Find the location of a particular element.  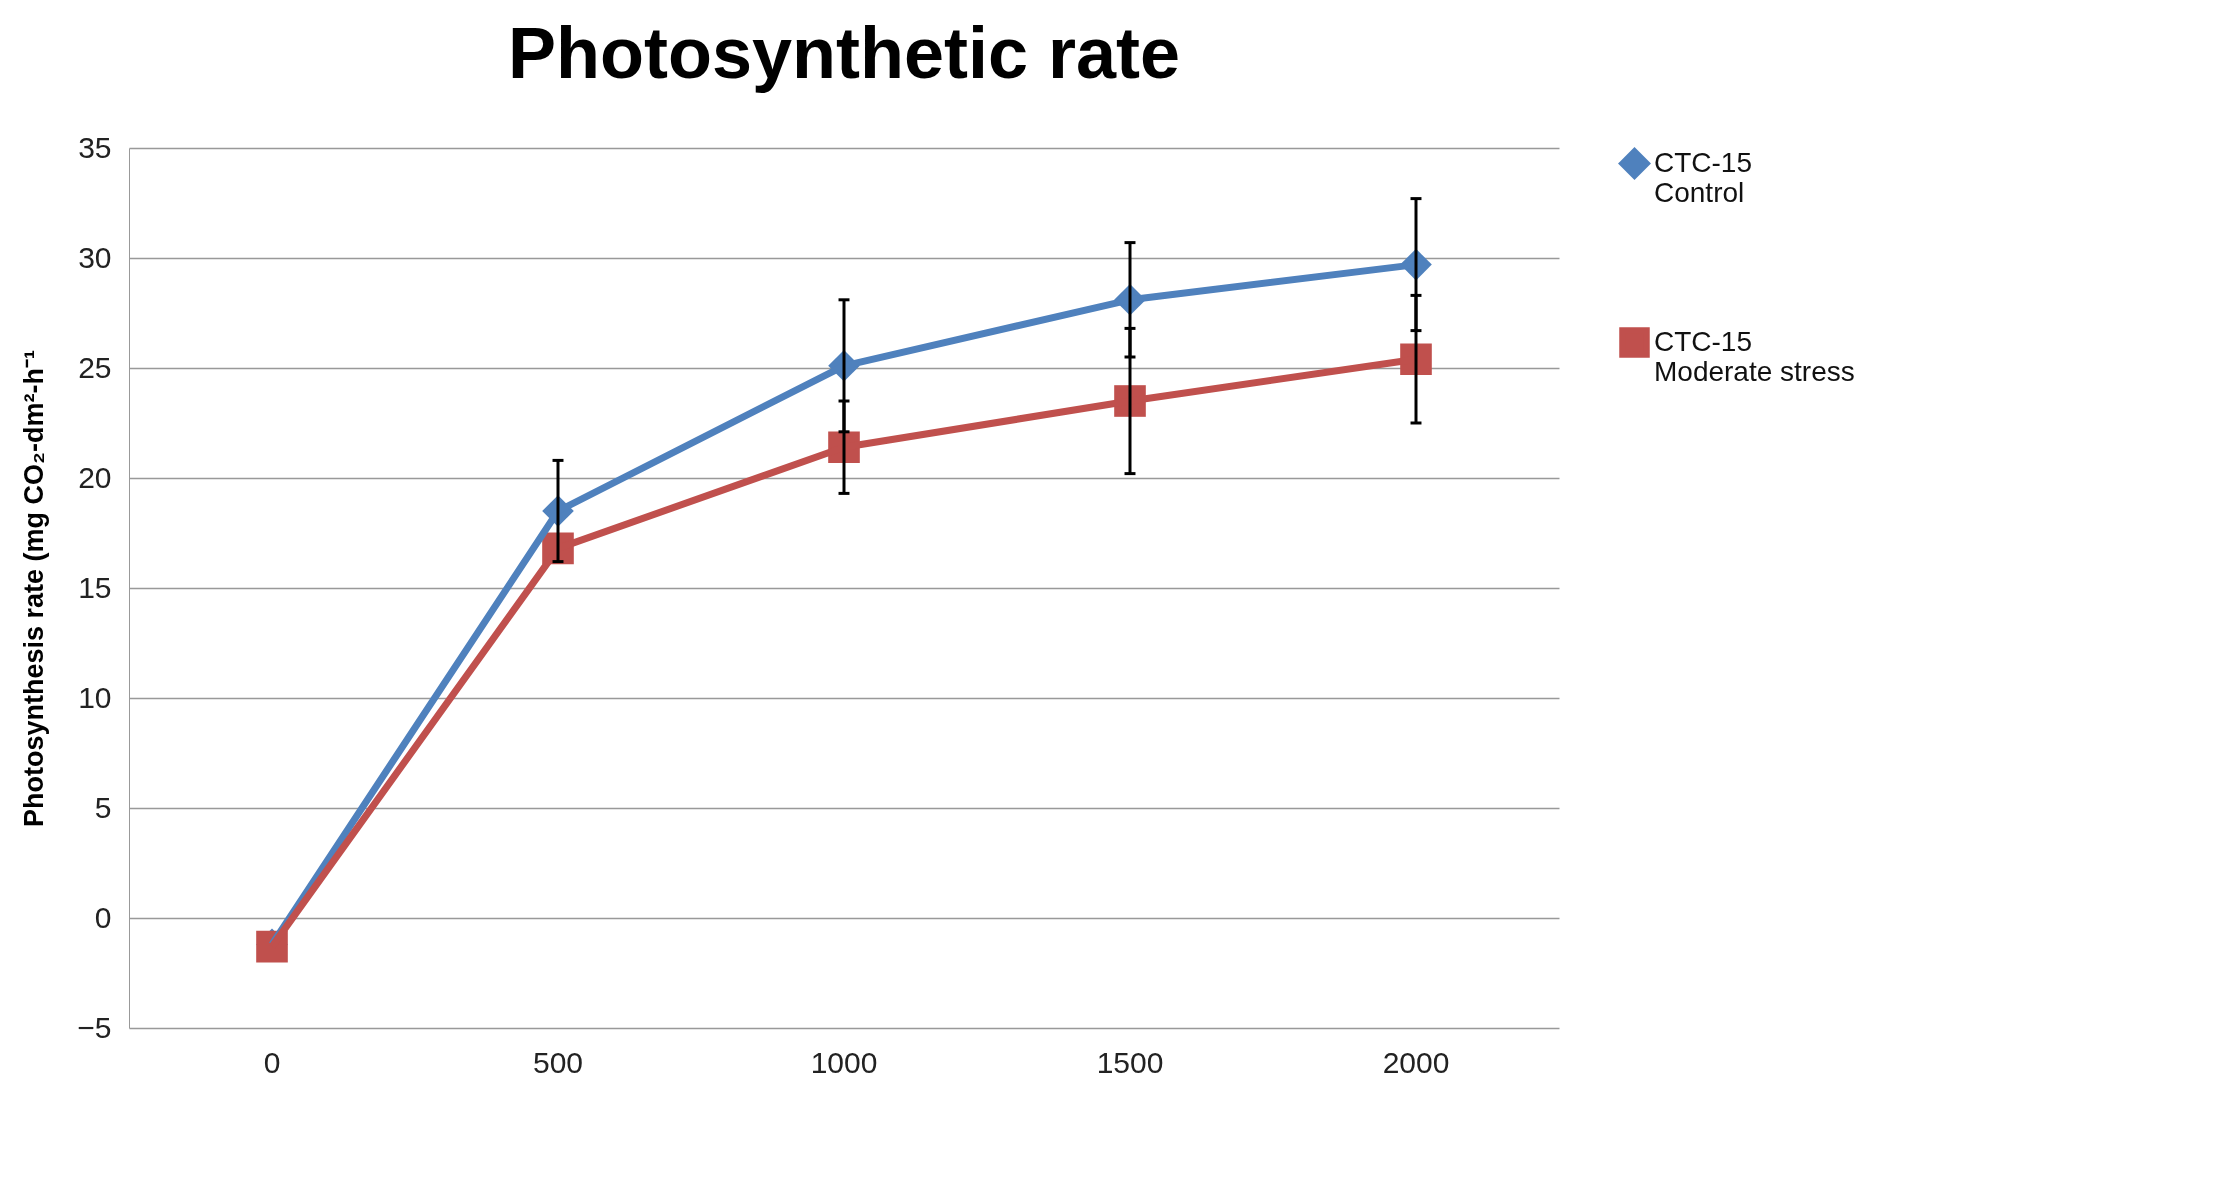

y-tick-label: 10 is located at coordinates (95, 697).